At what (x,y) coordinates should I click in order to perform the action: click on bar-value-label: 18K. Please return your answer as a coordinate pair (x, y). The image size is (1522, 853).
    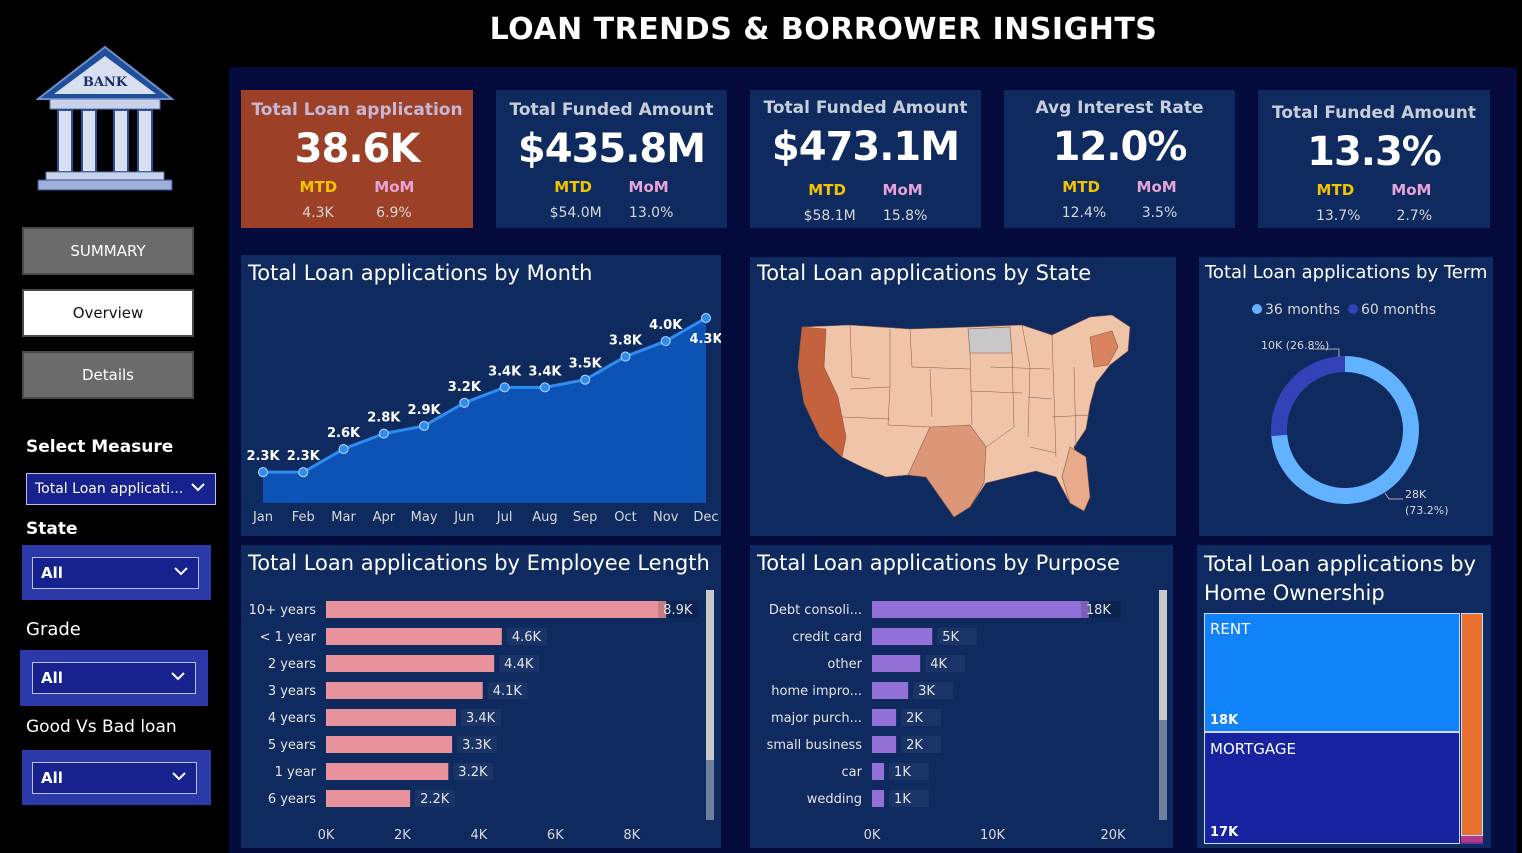
    Looking at the image, I should click on (1099, 610).